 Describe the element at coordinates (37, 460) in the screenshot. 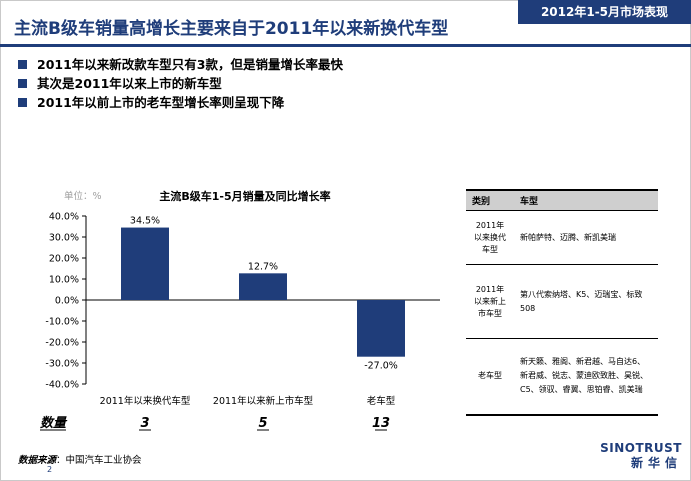

I see `source-label: 数据来源` at that location.